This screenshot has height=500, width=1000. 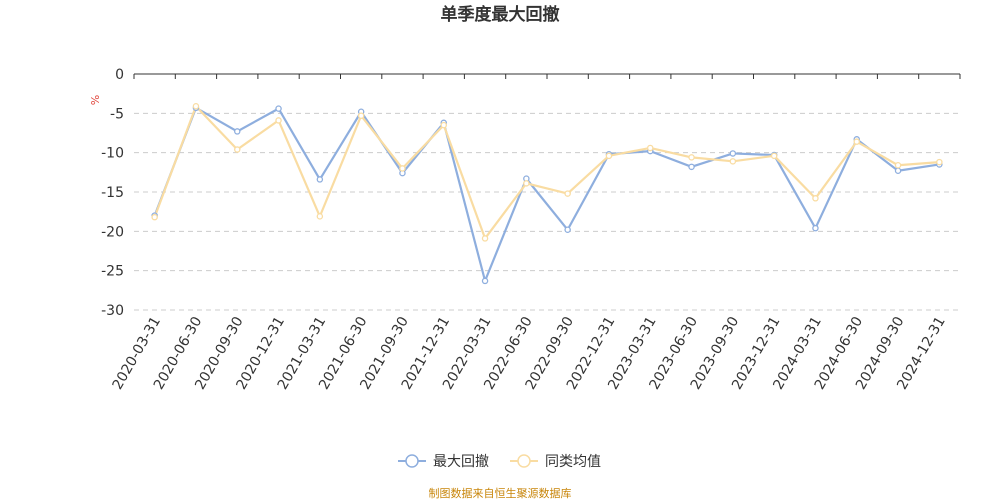 What do you see at coordinates (500, 14) in the screenshot?
I see `chart-title: 单季度最大回撤` at bounding box center [500, 14].